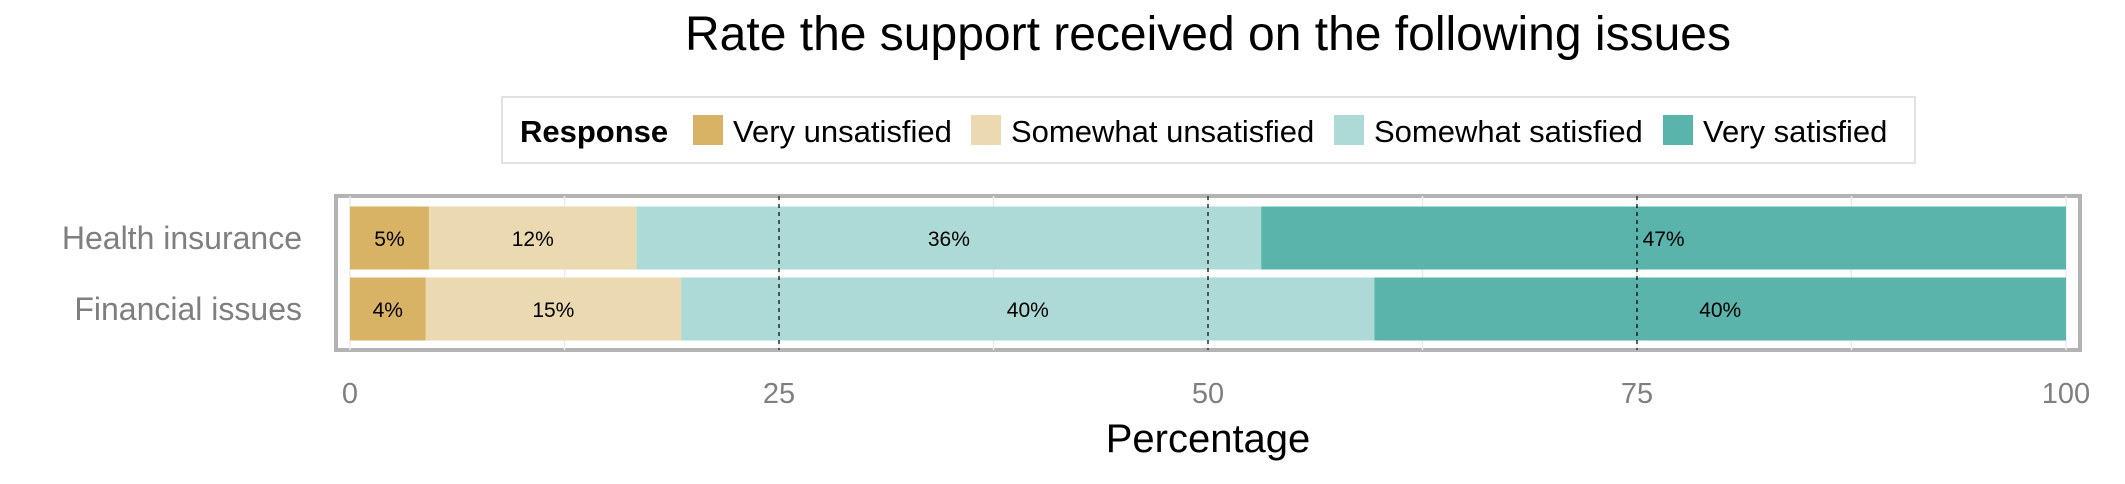  I want to click on bar-somewhat-satisfied-health-insurance, so click(949, 238).